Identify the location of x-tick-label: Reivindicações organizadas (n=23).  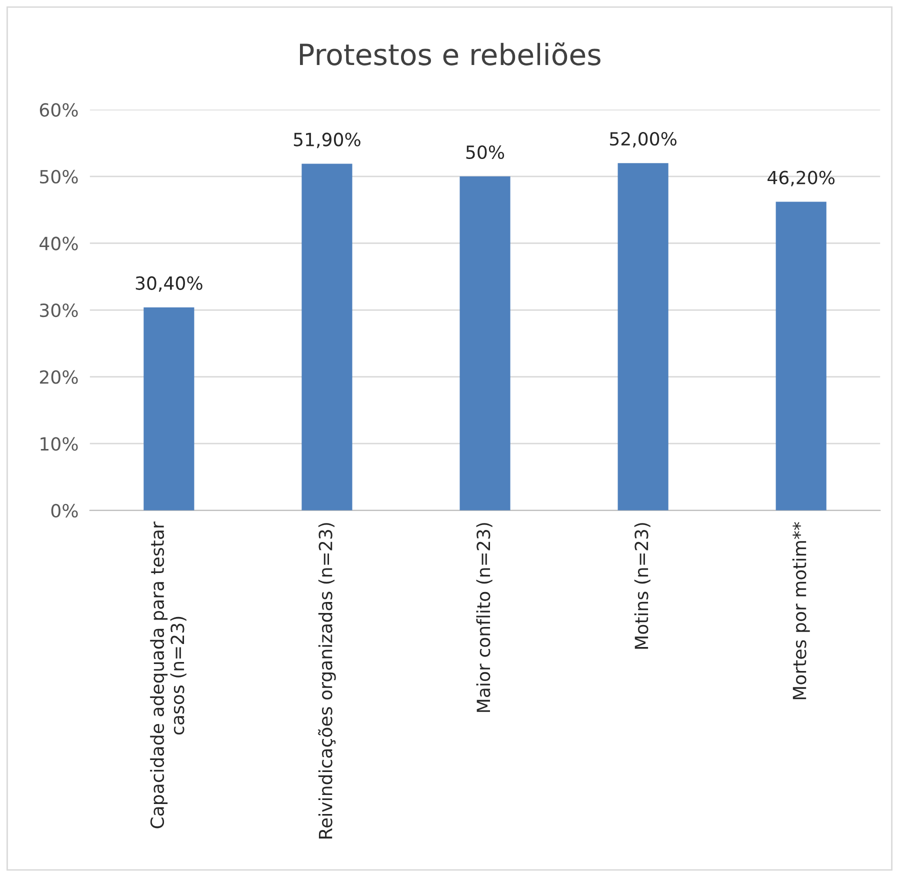
(327, 680).